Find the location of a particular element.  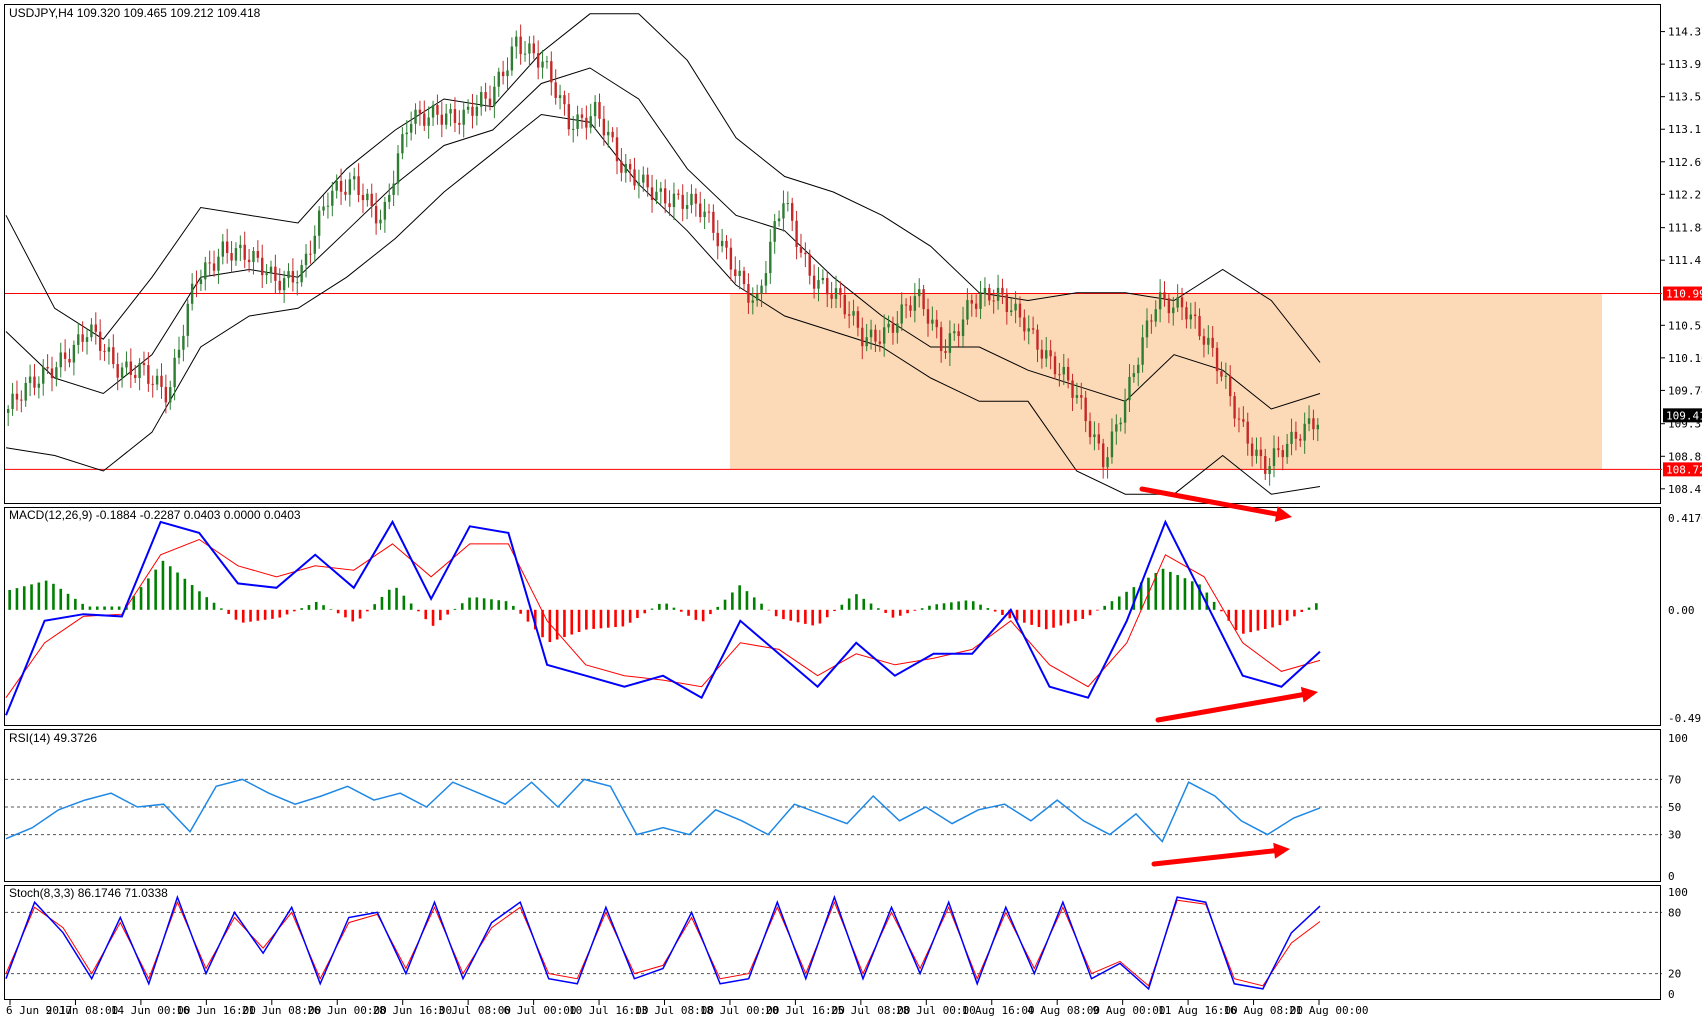

price-divergence-arrow is located at coordinates (1215, 504).